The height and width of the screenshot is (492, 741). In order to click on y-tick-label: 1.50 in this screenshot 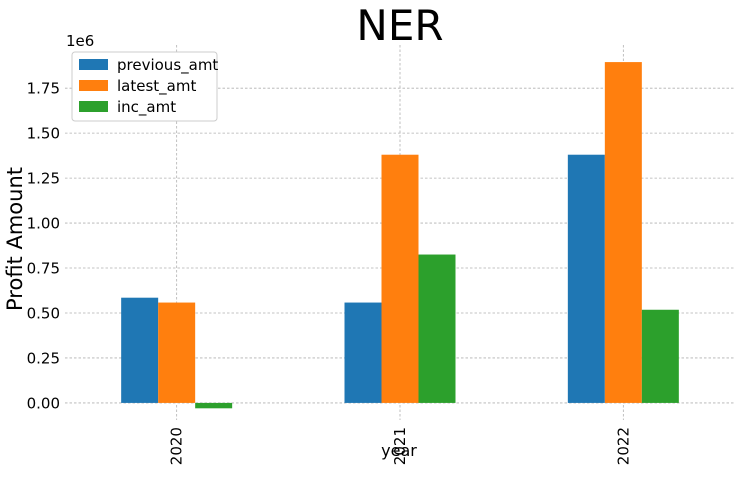, I will do `click(43, 134)`.